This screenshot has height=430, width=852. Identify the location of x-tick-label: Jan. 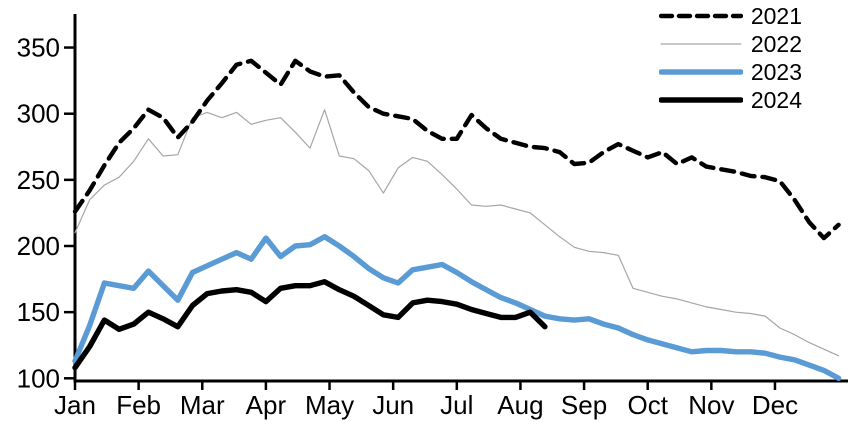
(75, 405).